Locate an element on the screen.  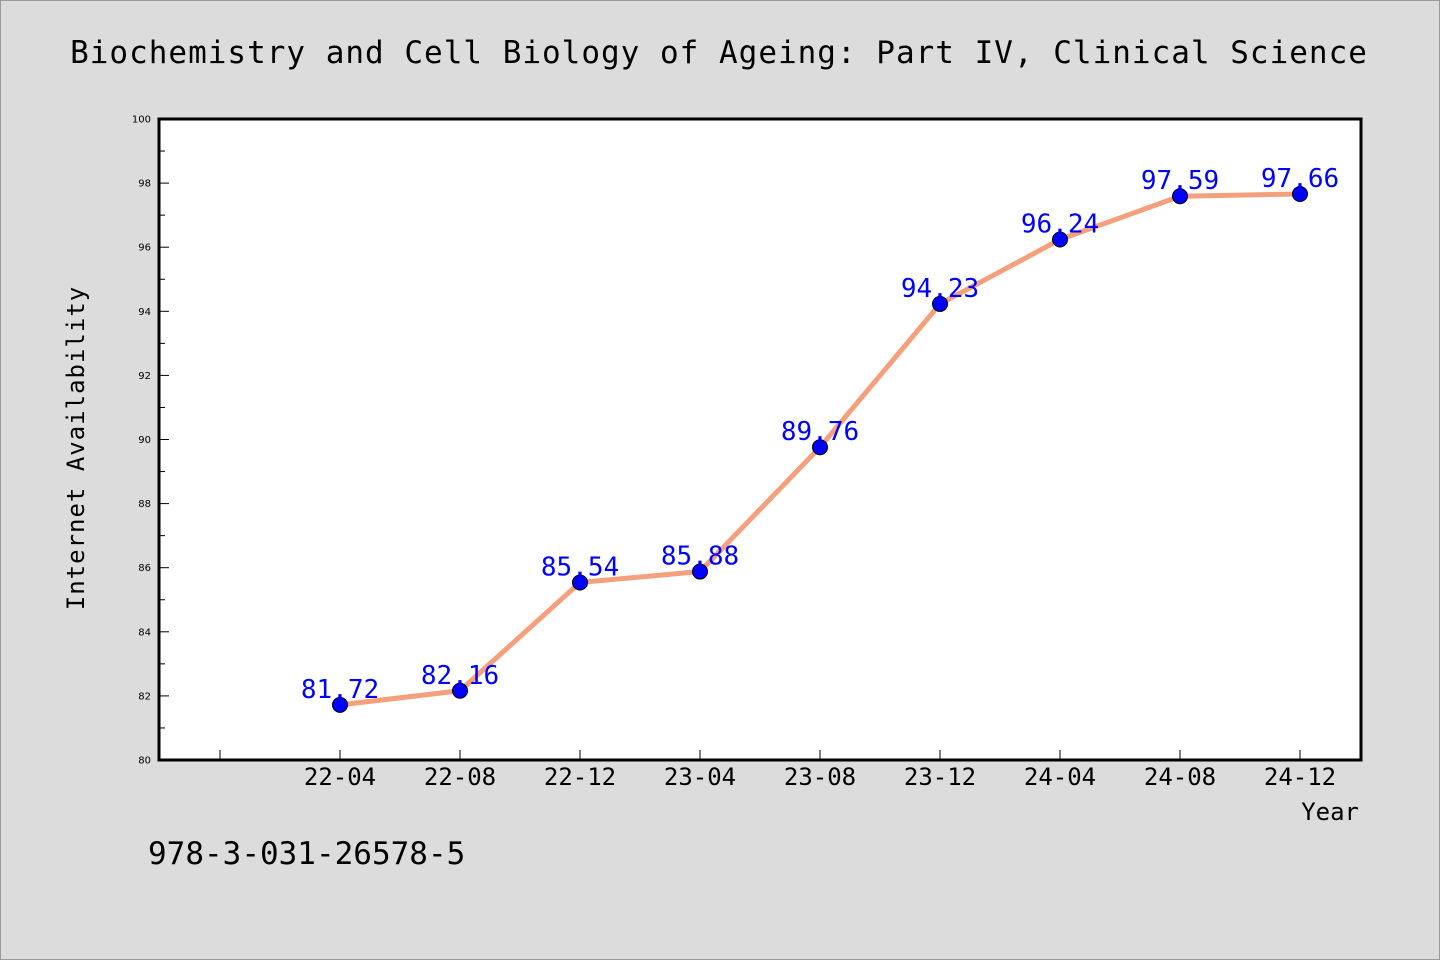
data-label: 81.72 is located at coordinates (340, 690).